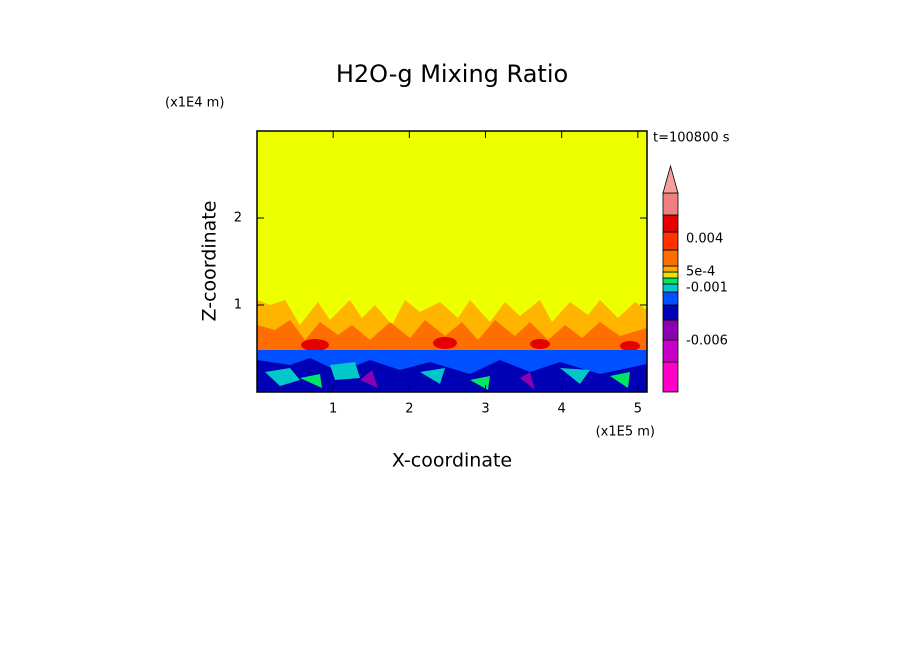 The height and width of the screenshot is (654, 904). Describe the element at coordinates (704, 239) in the screenshot. I see `colorbar-label: 0.004` at that location.